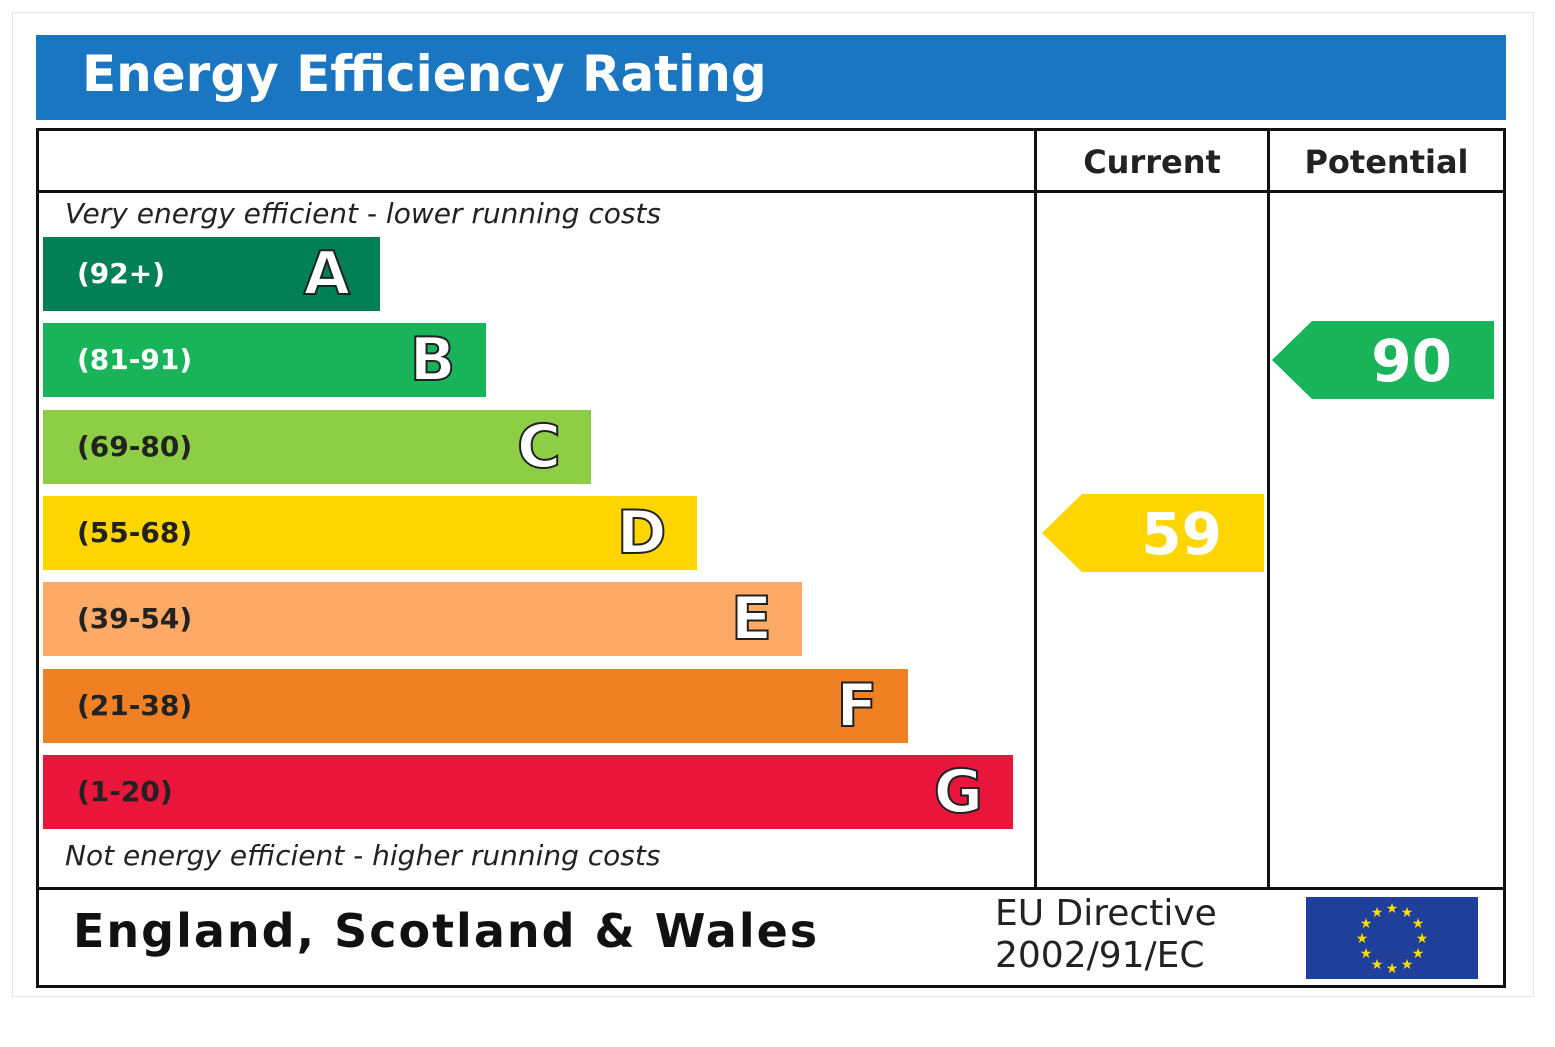 The height and width of the screenshot is (1047, 1555). I want to click on region-label: England, Scotland & Wales, so click(446, 931).